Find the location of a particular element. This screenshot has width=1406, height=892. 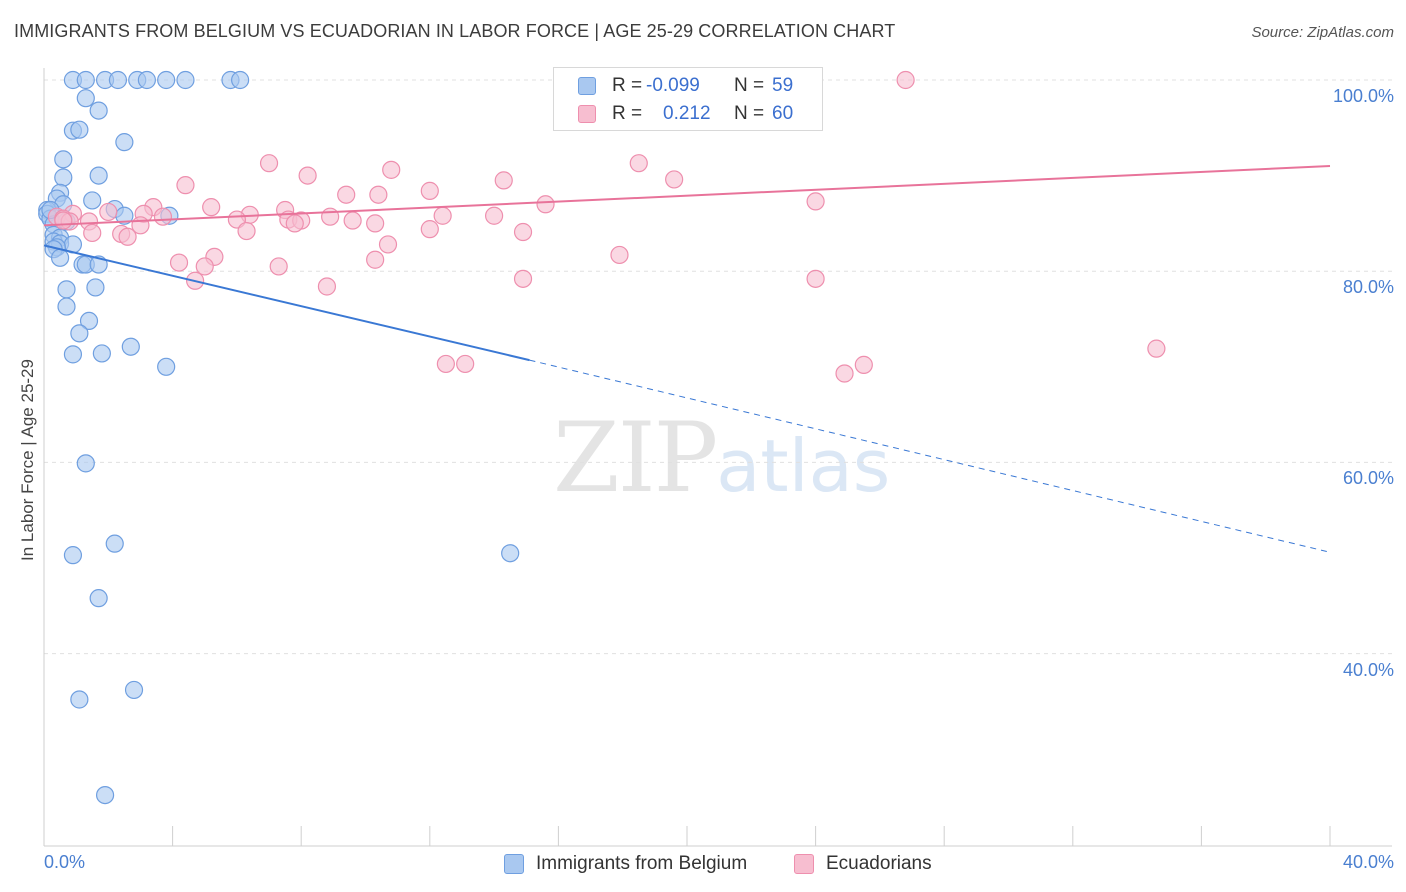

legend-label-ecuadorians: Ecuadorians is located at coordinates (879, 863).